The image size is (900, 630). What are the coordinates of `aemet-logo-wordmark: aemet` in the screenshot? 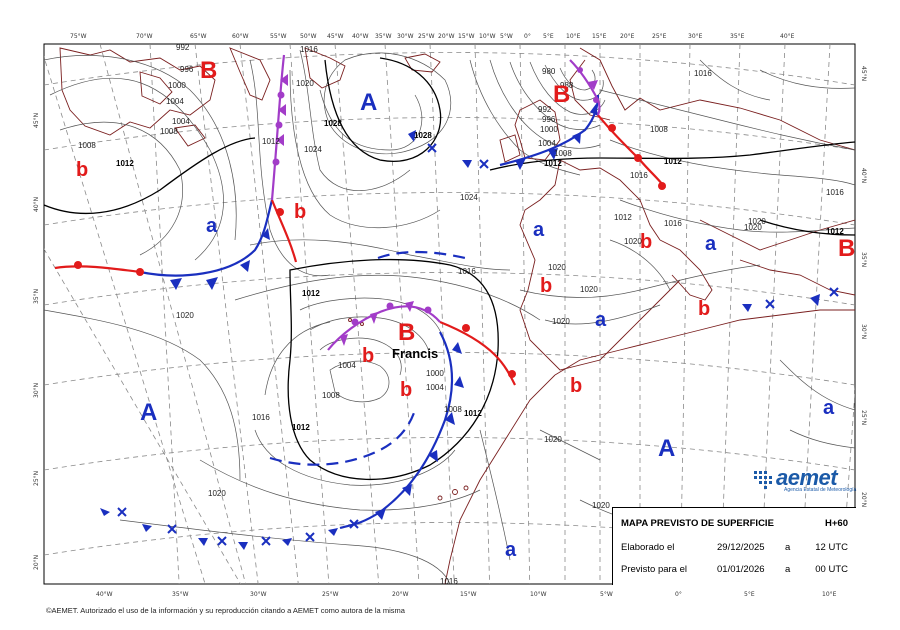 It's located at (807, 477).